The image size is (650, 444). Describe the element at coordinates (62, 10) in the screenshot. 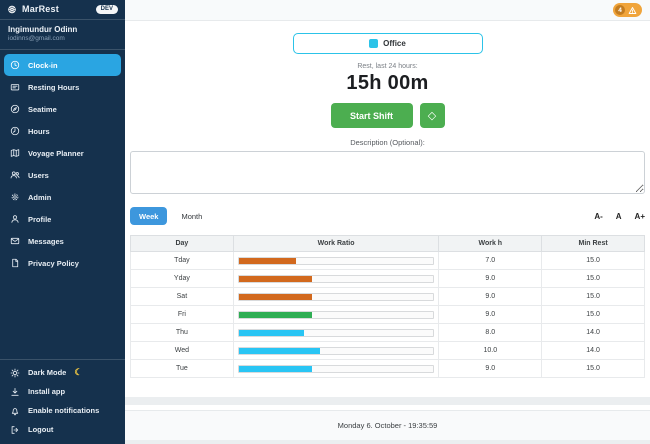

I see `sidebar-header: MarRest DEV` at that location.